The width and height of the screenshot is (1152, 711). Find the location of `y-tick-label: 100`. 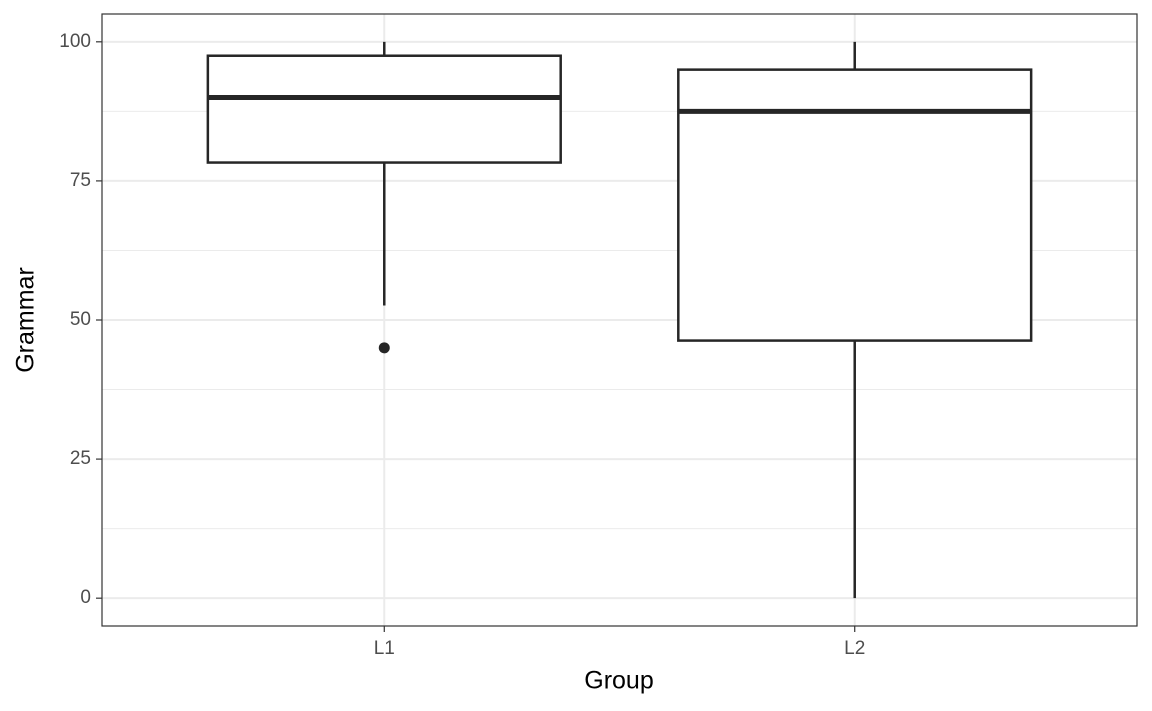

y-tick-label: 100 is located at coordinates (75, 41).